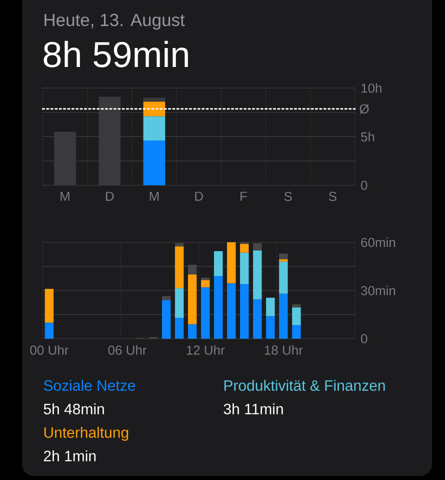 The image size is (445, 480). What do you see at coordinates (253, 408) in the screenshot?
I see `text: 3h 11min` at bounding box center [253, 408].